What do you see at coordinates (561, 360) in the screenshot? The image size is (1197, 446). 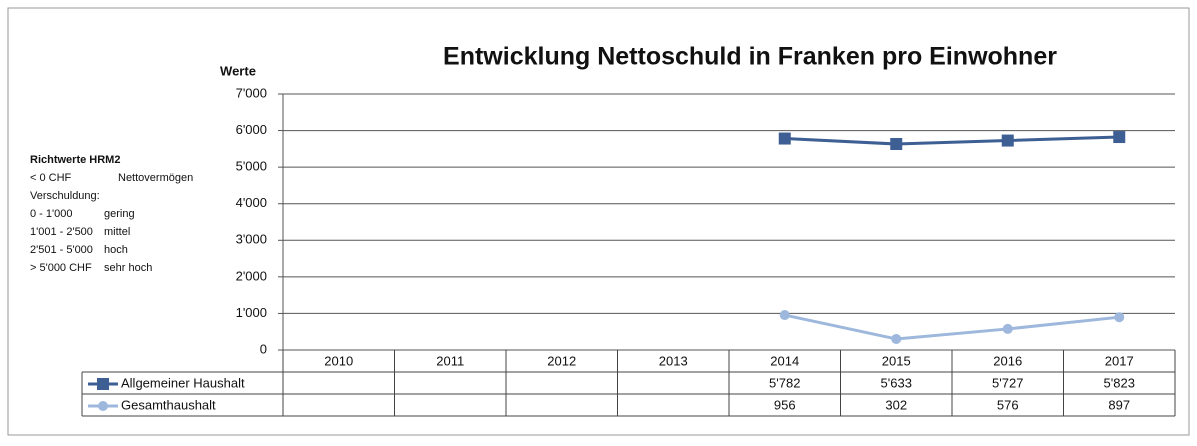 I see `x-tick-label: 2012` at bounding box center [561, 360].